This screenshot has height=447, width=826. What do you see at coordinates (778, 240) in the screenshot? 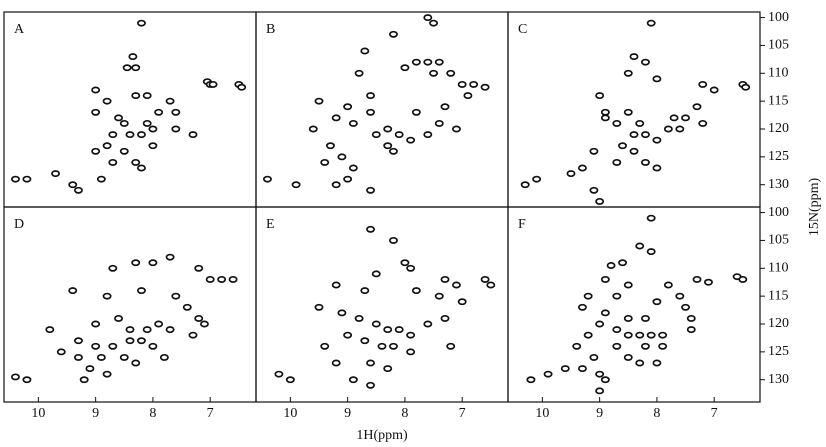
I see `y-tick-label: 105` at bounding box center [778, 240].